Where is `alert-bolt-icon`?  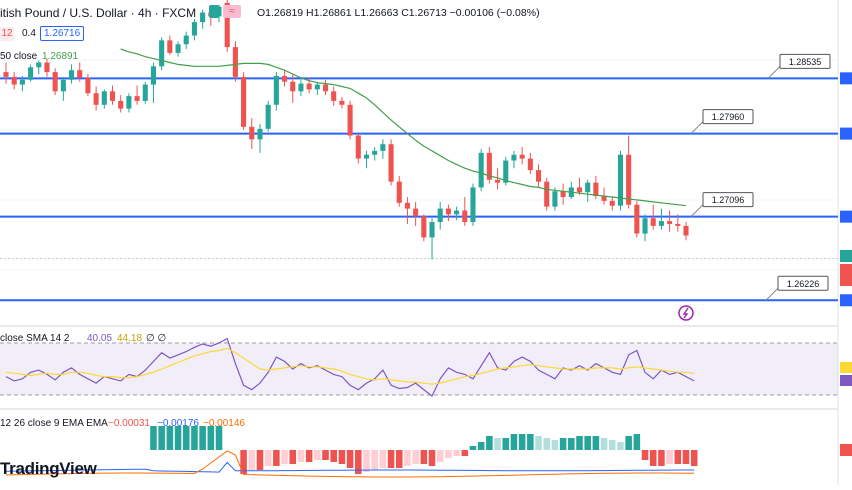
alert-bolt-icon is located at coordinates (686, 313).